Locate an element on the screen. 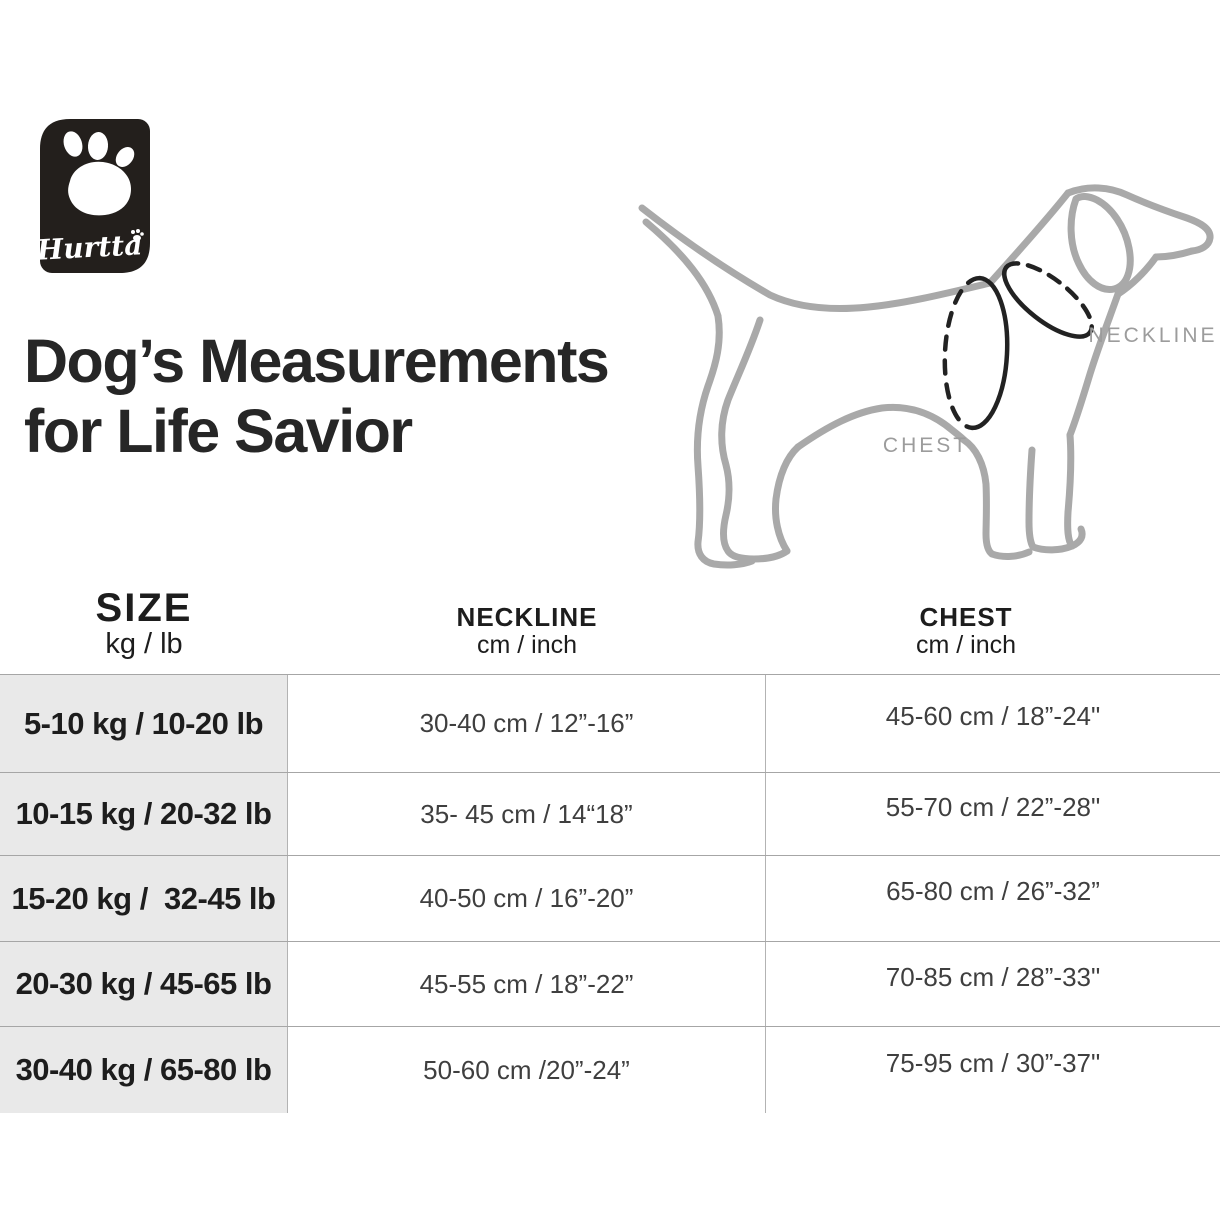 The width and height of the screenshot is (1220, 1220). paw-toes is located at coordinates (99, 173).